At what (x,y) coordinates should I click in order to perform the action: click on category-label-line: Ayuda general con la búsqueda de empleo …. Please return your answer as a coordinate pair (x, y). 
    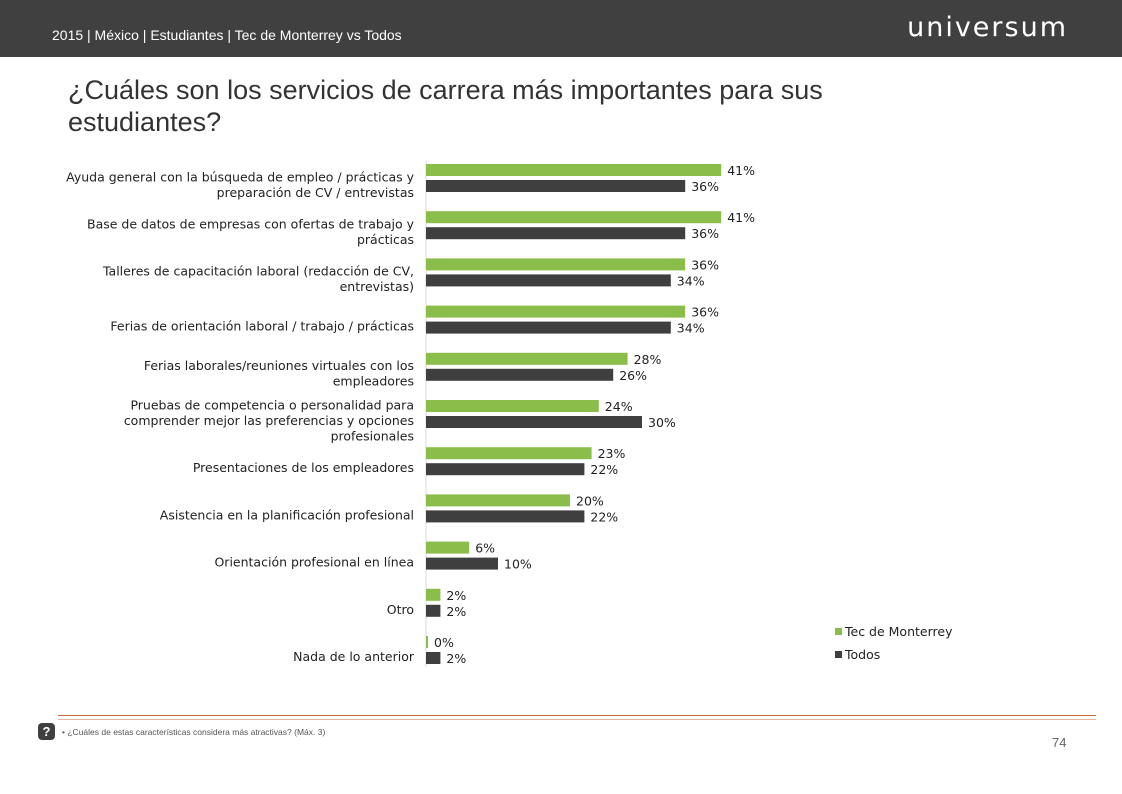
    Looking at the image, I should click on (240, 176).